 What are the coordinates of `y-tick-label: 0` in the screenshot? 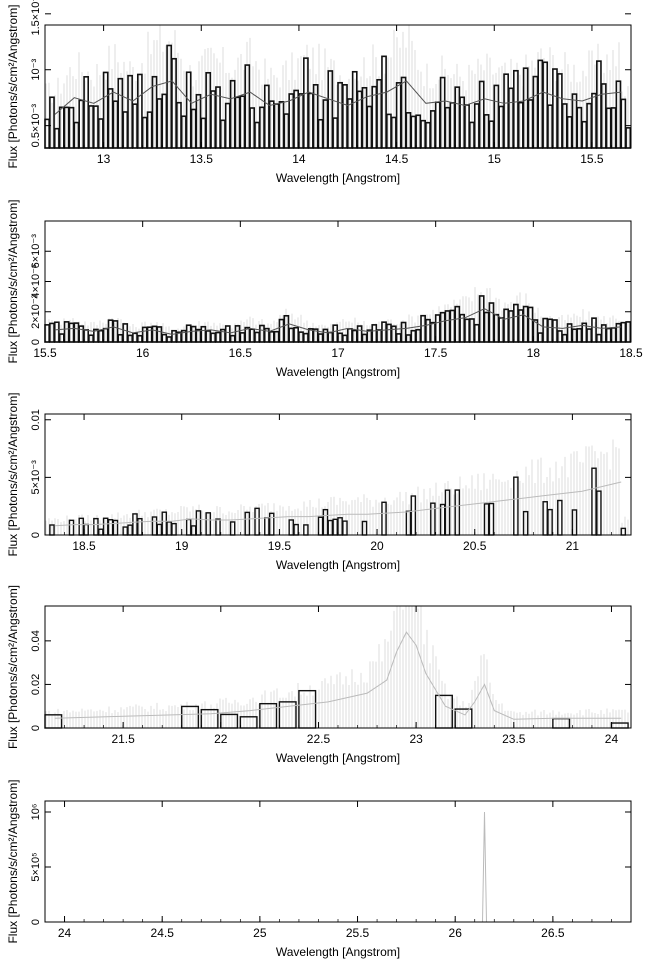 It's located at (36, 922).